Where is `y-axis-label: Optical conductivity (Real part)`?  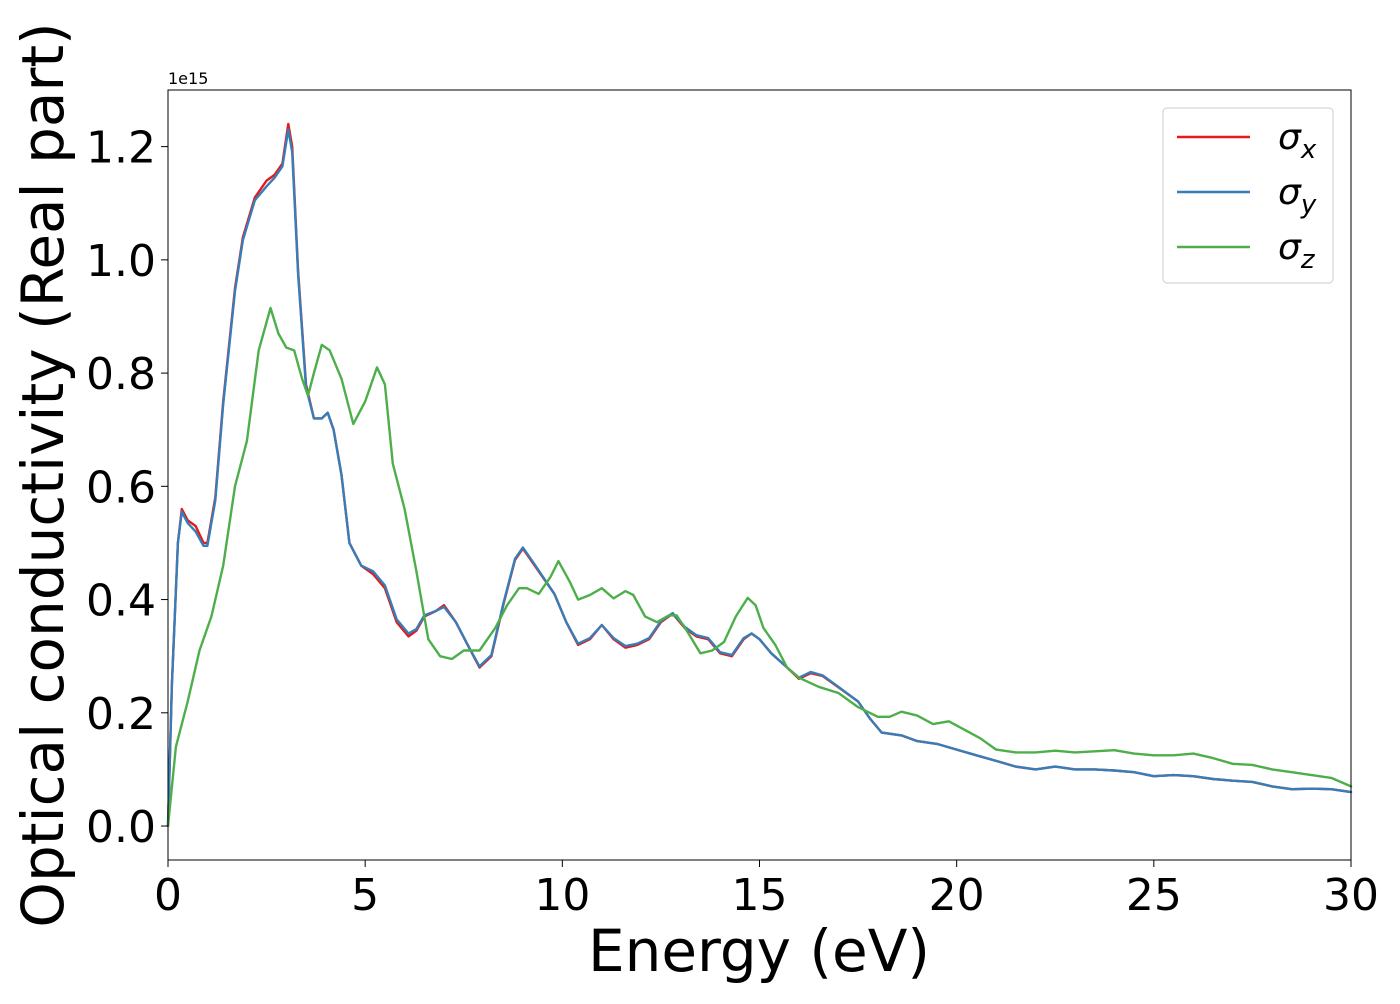
y-axis-label: Optical conductivity (Real part) is located at coordinates (43, 474).